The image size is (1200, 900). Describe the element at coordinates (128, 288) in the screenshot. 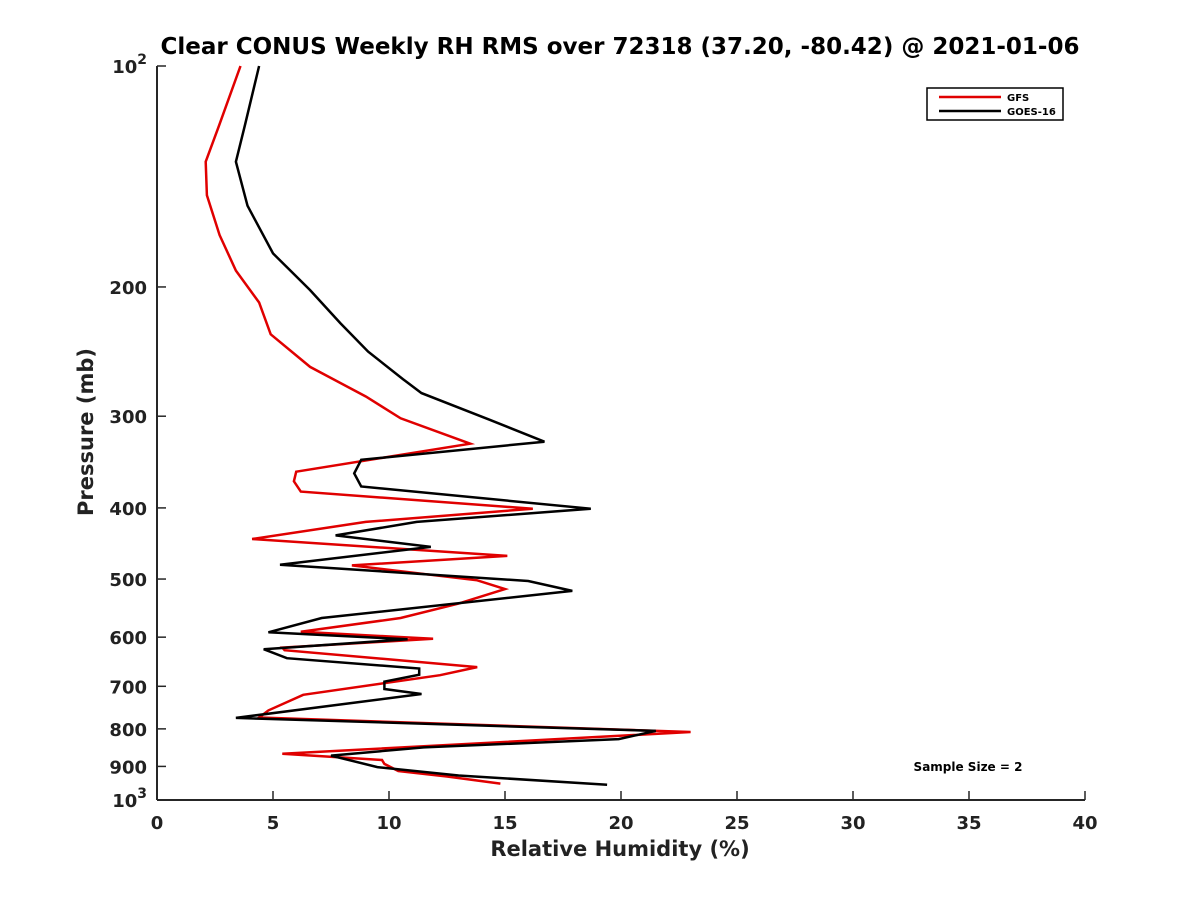

I see `y-tick-label: 200` at that location.